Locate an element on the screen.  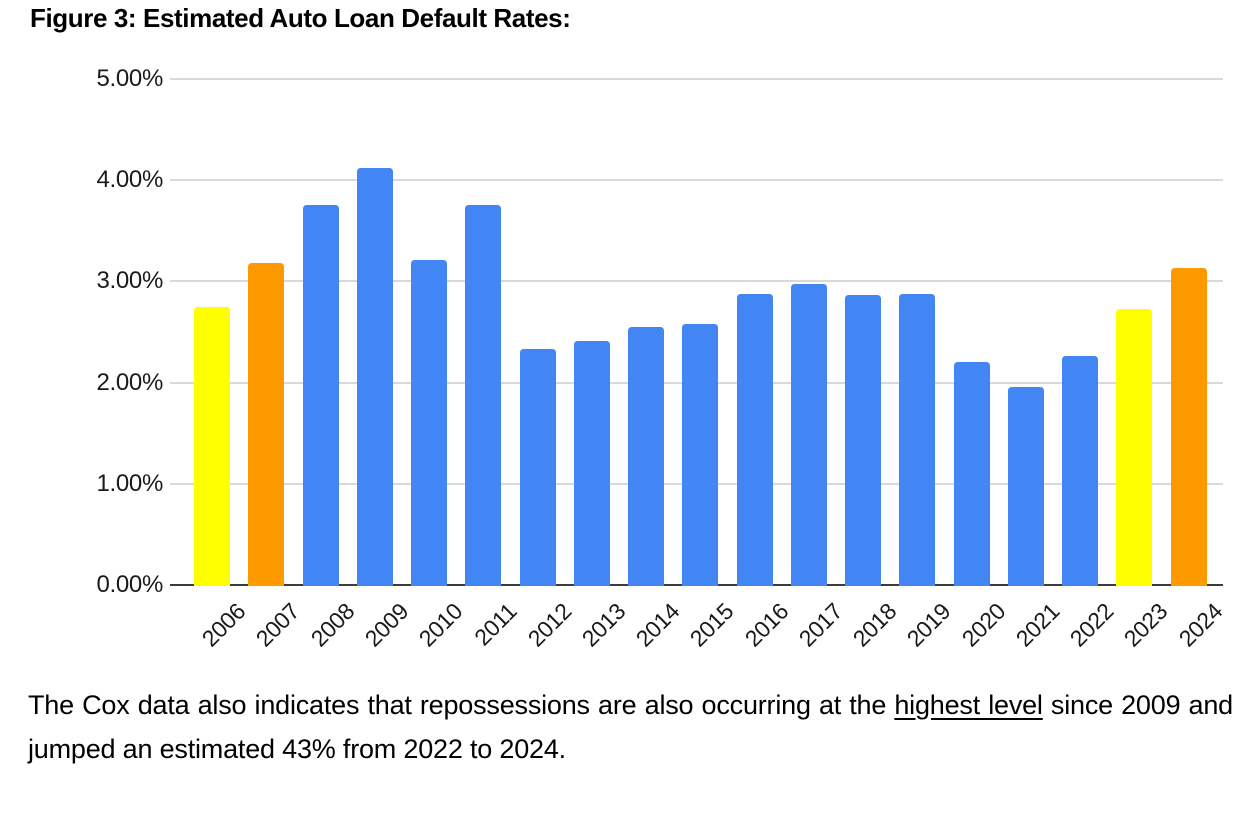
bar-2021 is located at coordinates (1026, 486).